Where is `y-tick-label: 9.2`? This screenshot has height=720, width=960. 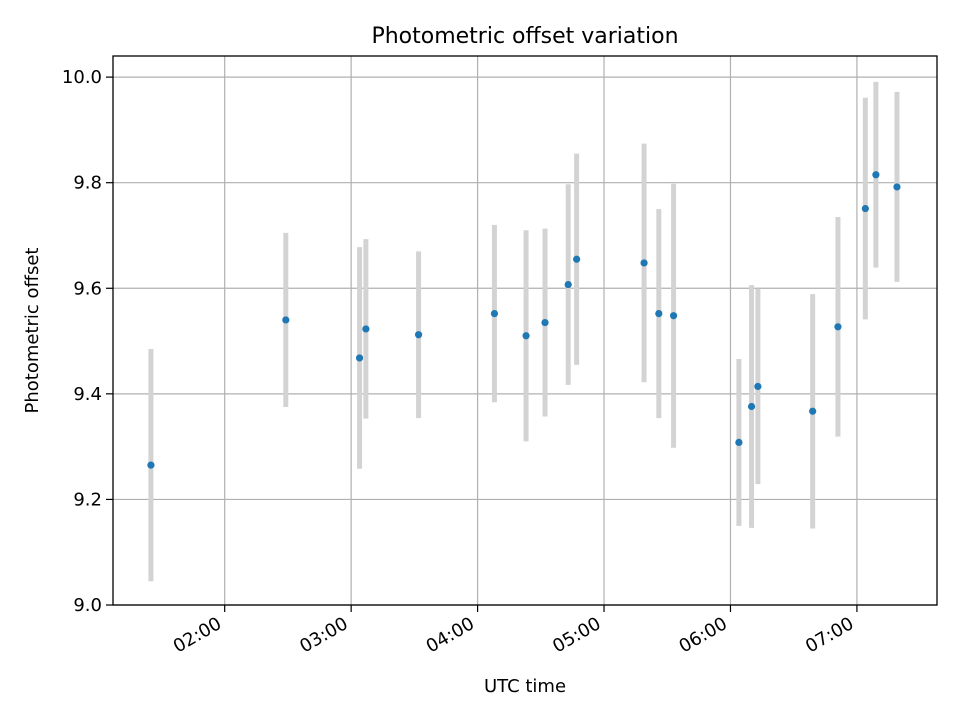
y-tick-label: 9.2 is located at coordinates (87, 499).